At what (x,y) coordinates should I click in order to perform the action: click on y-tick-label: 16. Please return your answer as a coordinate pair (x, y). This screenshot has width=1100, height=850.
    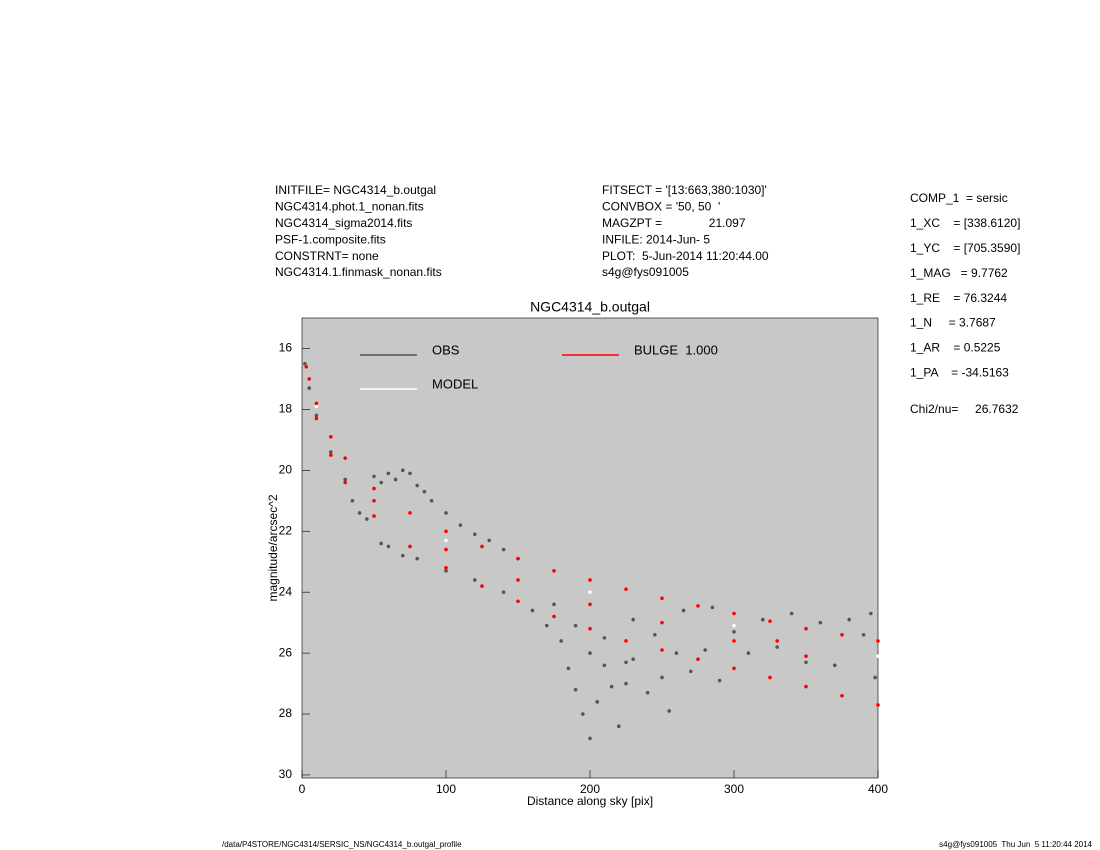
    Looking at the image, I should click on (286, 348).